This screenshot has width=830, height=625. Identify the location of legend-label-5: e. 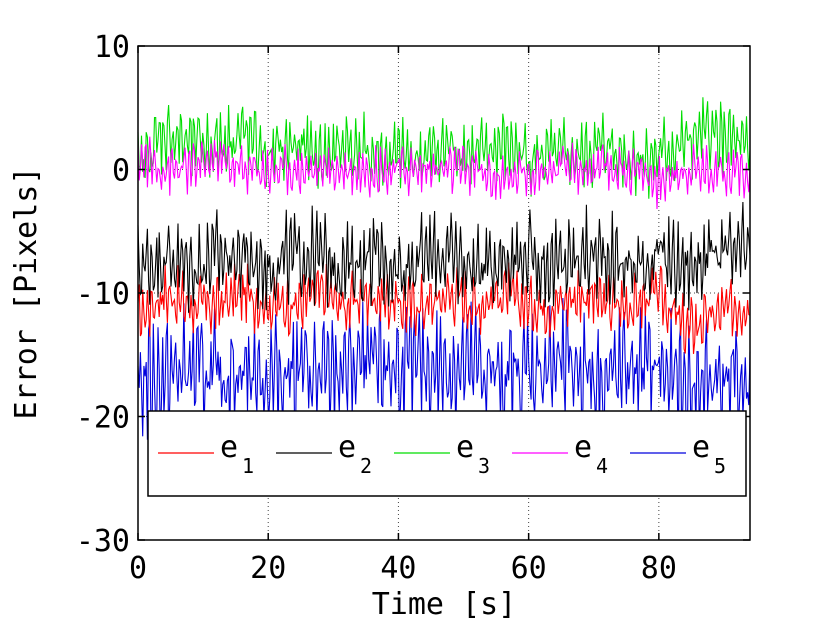
(701, 447).